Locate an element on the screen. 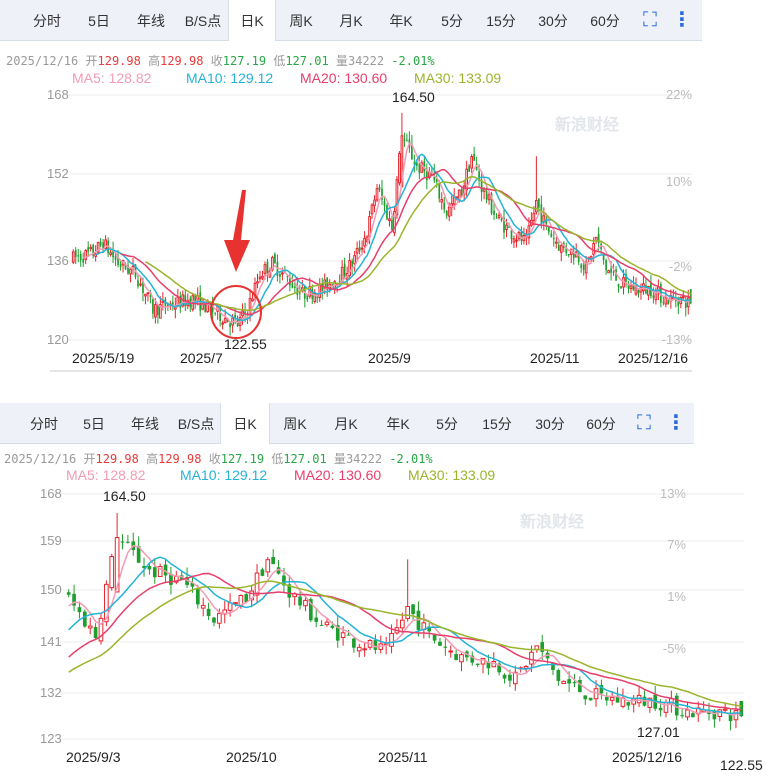 The image size is (778, 783). y-tick-labels: 168 159 150 141 132 123 is located at coordinates (51, 616).